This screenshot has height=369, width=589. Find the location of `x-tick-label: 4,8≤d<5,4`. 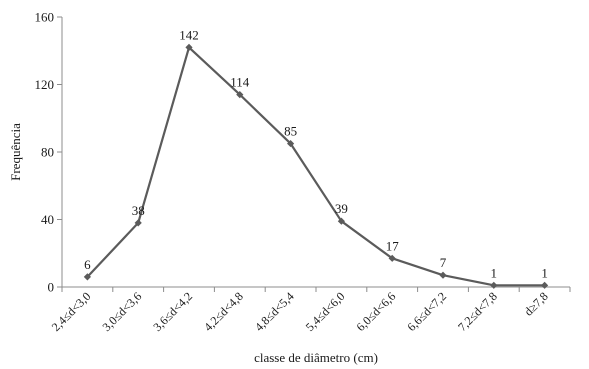

x-tick-label: 4,8≤d<5,4 is located at coordinates (274, 311).